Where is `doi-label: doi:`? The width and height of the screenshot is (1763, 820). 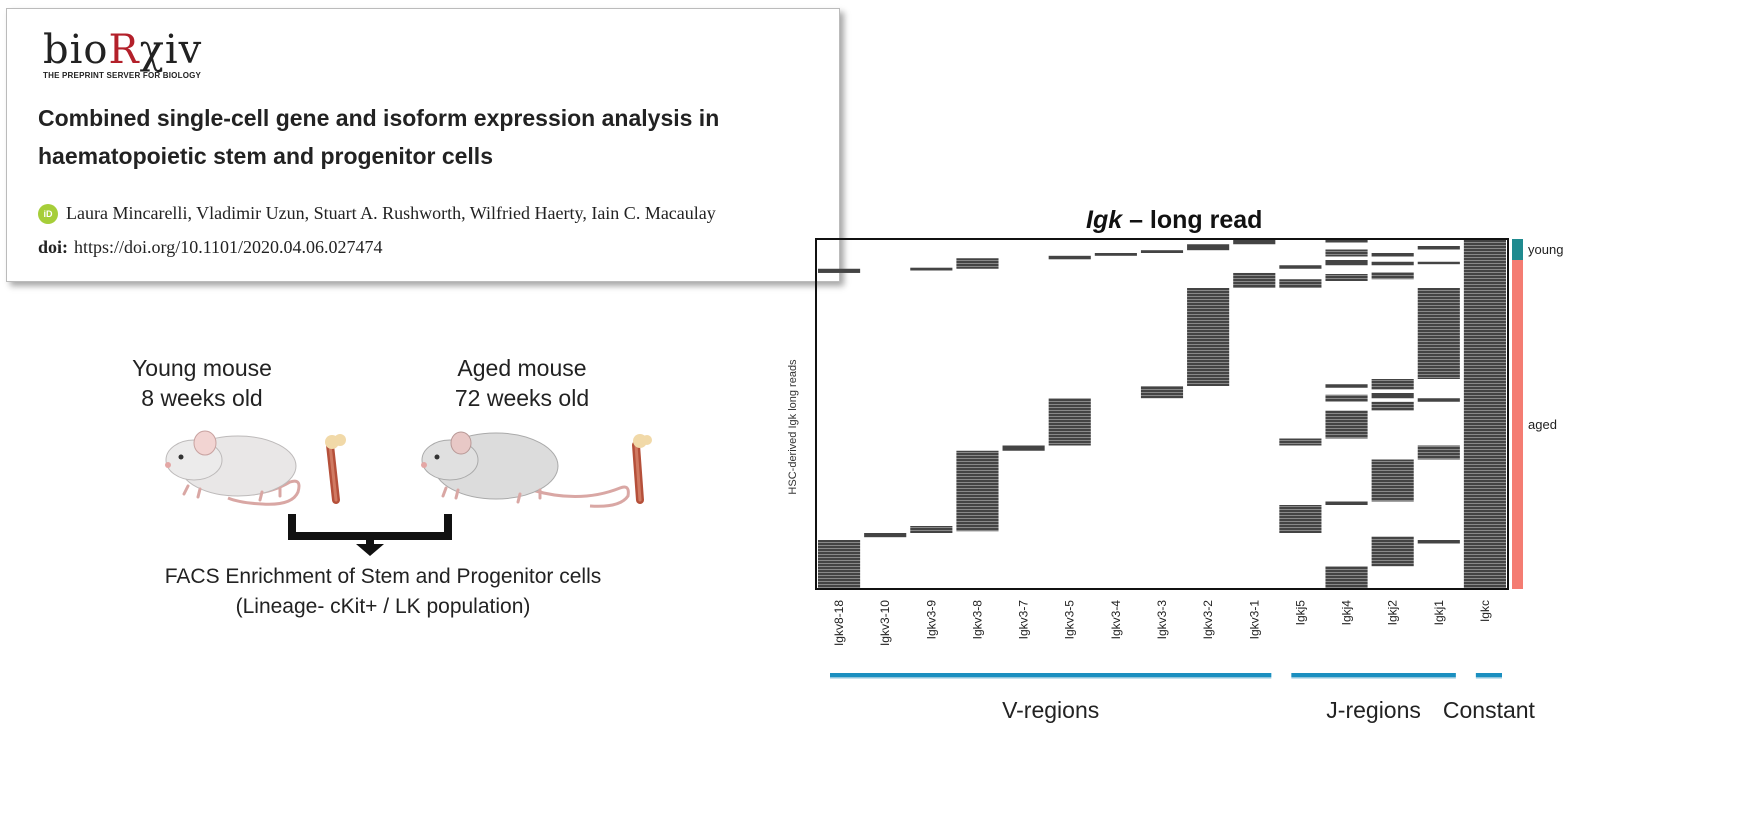 doi-label: doi: is located at coordinates (53, 247).